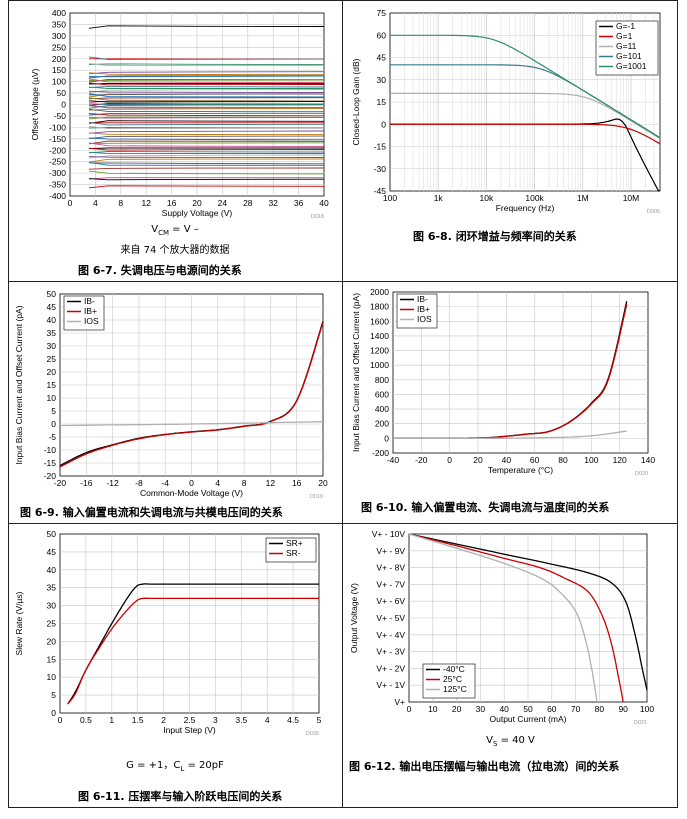  I want to click on fig9-xtick-label: -16, so click(86, 483).